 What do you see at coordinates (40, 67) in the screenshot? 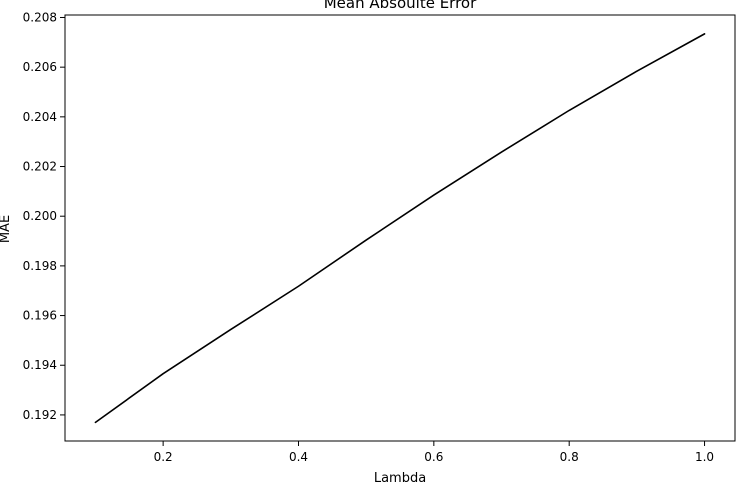
I see `y-tick-label: 0.206` at bounding box center [40, 67].